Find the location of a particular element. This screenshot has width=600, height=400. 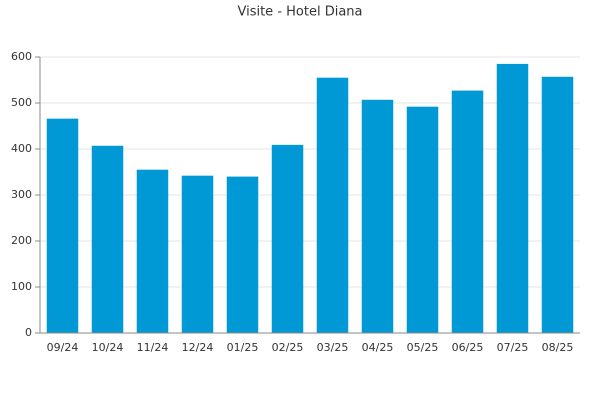

y-tick-label: 0 is located at coordinates (28, 332).